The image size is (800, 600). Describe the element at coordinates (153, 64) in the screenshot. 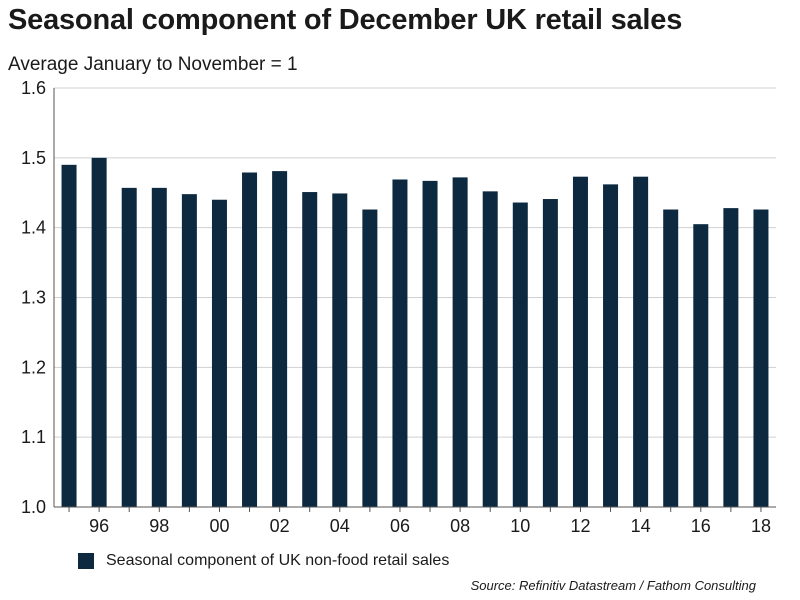

I see `chart-subtitle: Average January to November = 1` at that location.